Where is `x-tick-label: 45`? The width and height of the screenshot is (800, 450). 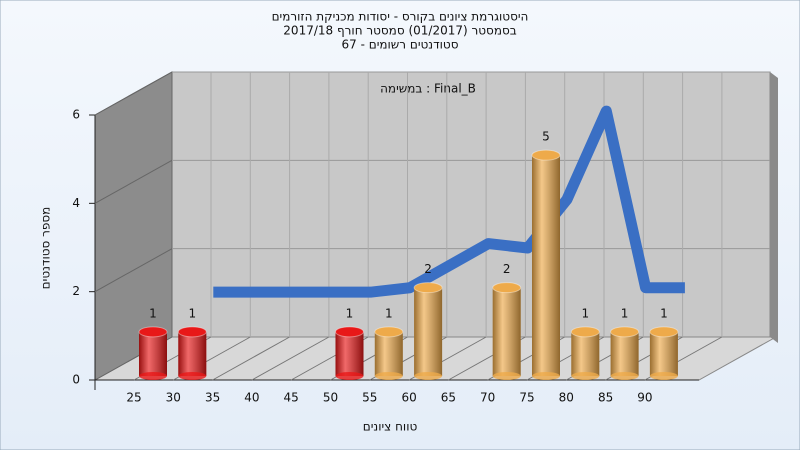
x-tick-label: 45 is located at coordinates (291, 398).